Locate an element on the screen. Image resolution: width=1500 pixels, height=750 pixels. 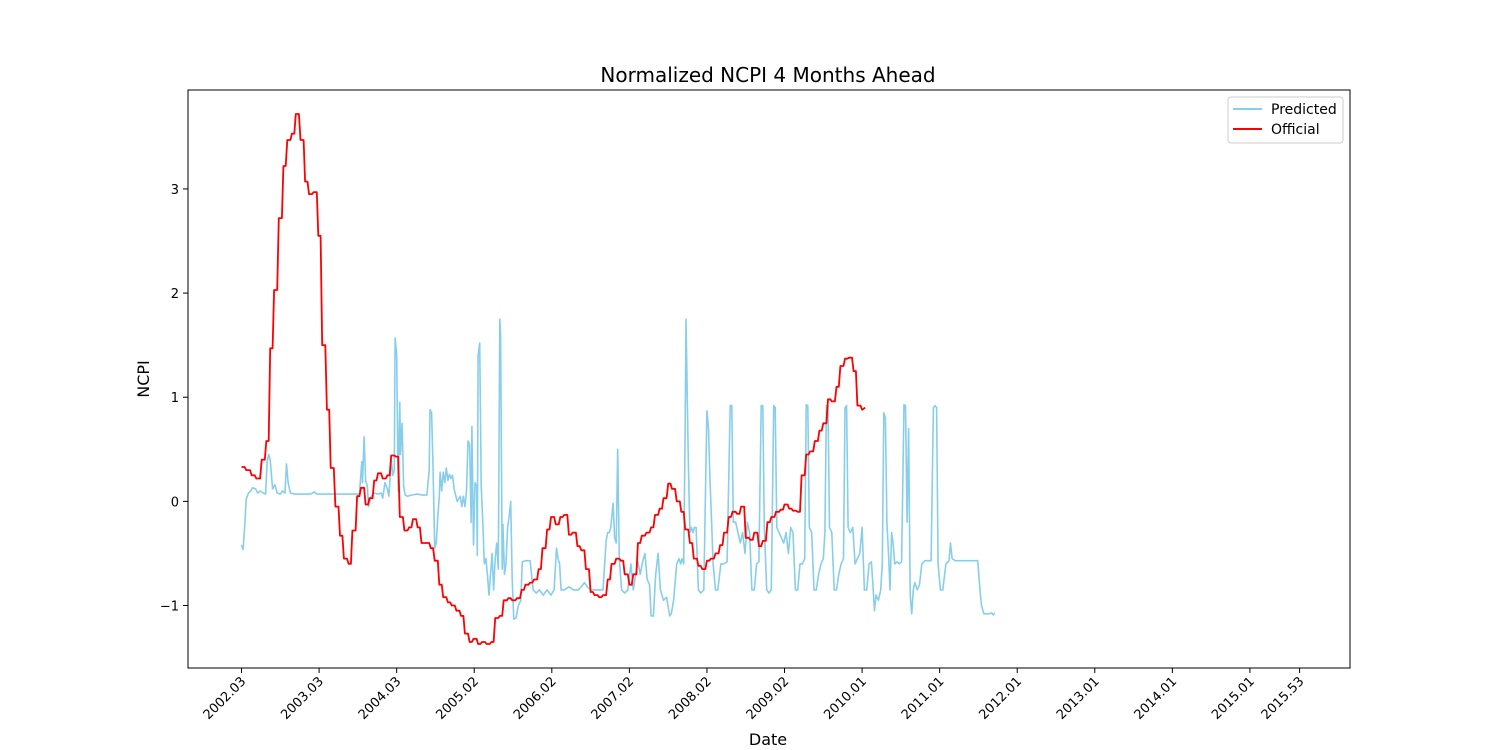
y-tick-label: 1 is located at coordinates (175, 398).